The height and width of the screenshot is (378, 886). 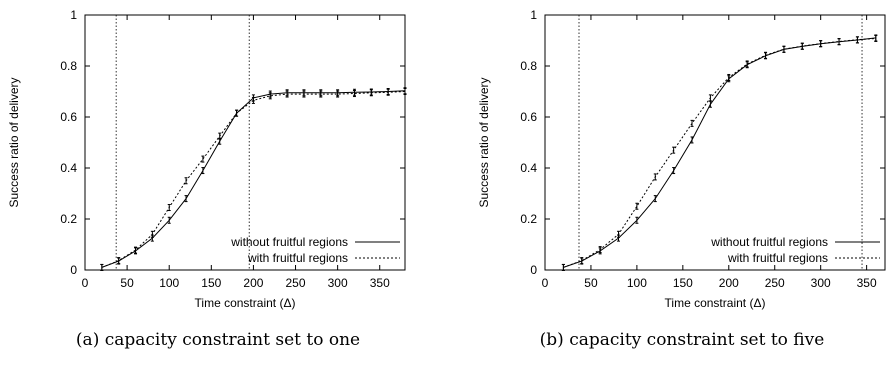 What do you see at coordinates (682, 340) in the screenshot?
I see `figure-caption: (b) capacity constraint set to five` at bounding box center [682, 340].